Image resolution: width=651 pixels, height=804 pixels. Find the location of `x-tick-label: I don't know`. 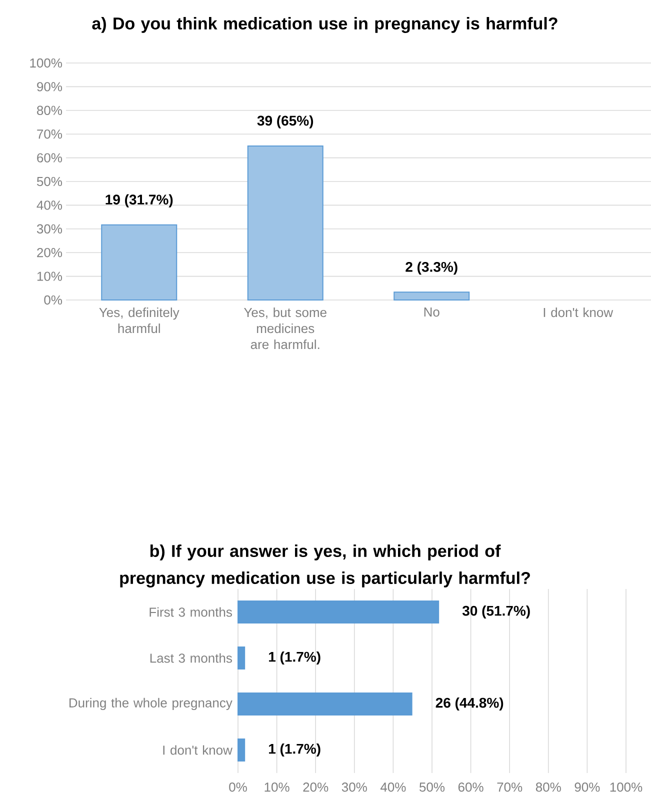

x-tick-label: I don't know is located at coordinates (579, 313).